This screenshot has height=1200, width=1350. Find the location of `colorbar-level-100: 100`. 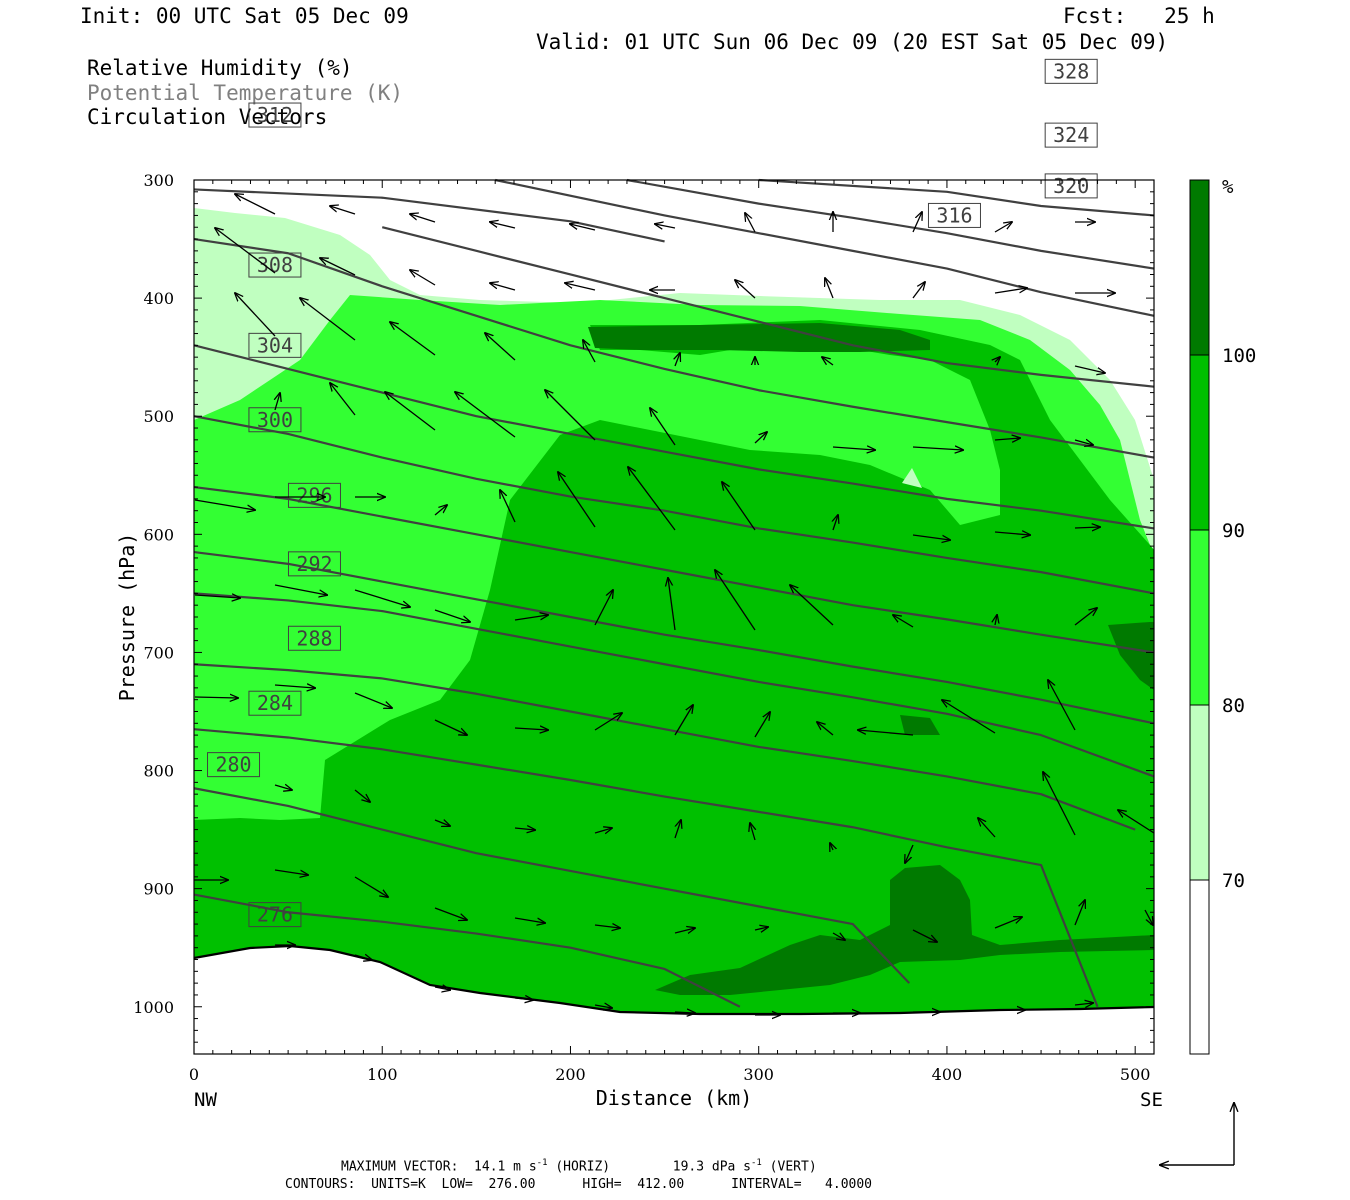

colorbar-level-100: 100 is located at coordinates (1239, 356).